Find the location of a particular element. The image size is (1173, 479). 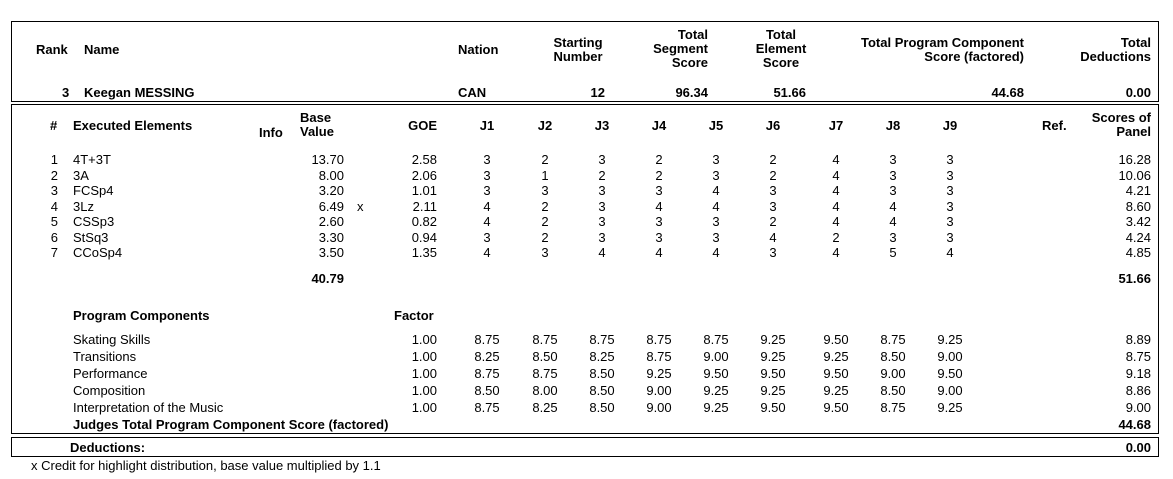

judge-header-1: J1 is located at coordinates (487, 125).